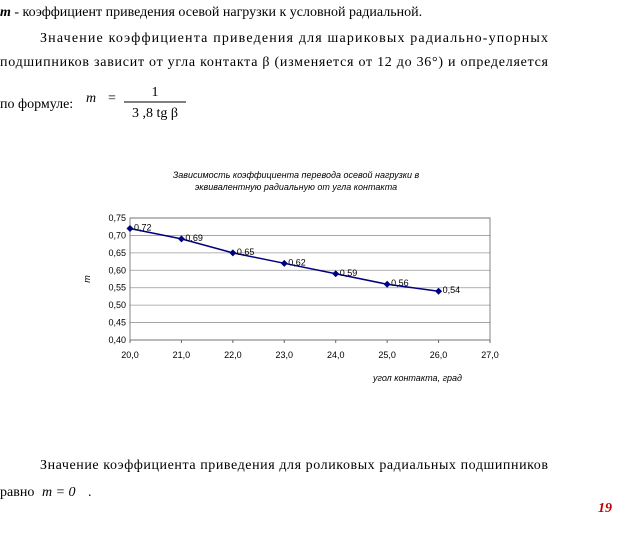 Image resolution: width=624 pixels, height=535 pixels. Describe the element at coordinates (130, 355) in the screenshot. I see `x-tick-label: 20,0` at that location.